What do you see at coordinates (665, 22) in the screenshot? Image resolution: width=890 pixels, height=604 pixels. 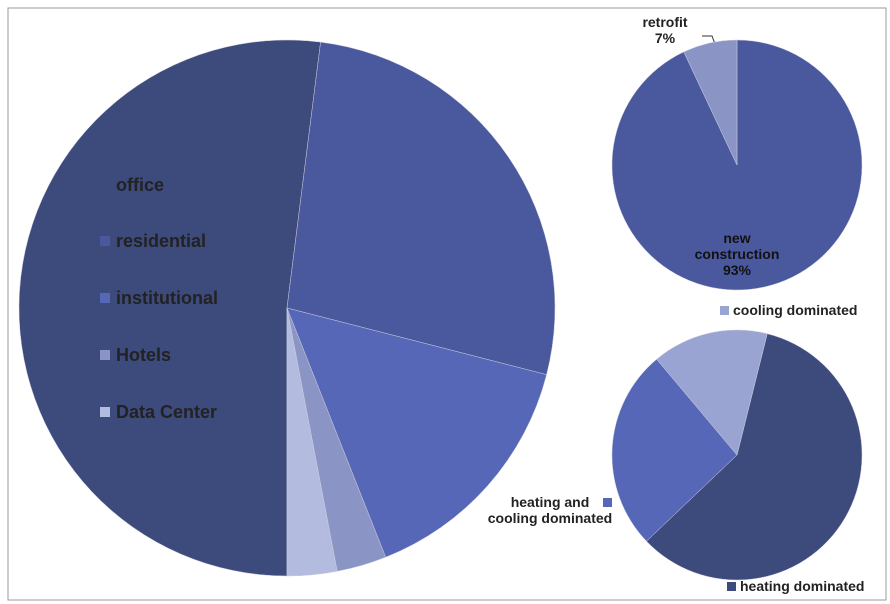 I see `slice-label: retrofit` at bounding box center [665, 22].